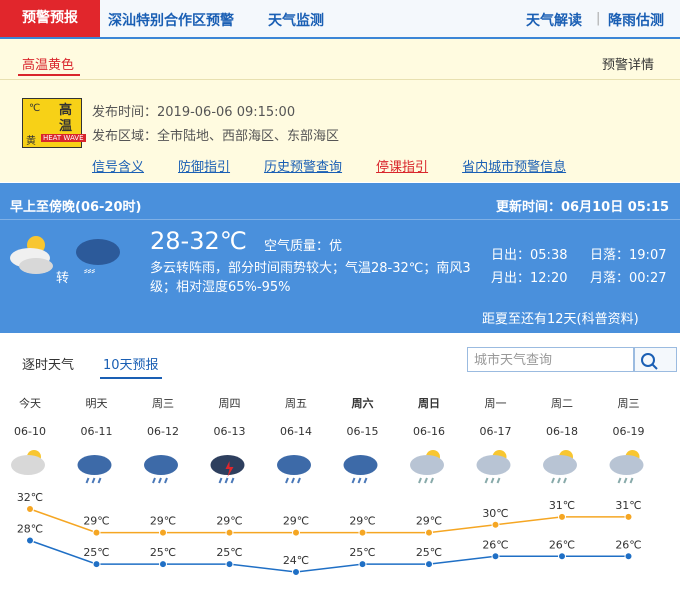 The width and height of the screenshot is (680, 599). What do you see at coordinates (48, 365) in the screenshot?
I see `forecast-tab: 逐时天气` at bounding box center [48, 365].